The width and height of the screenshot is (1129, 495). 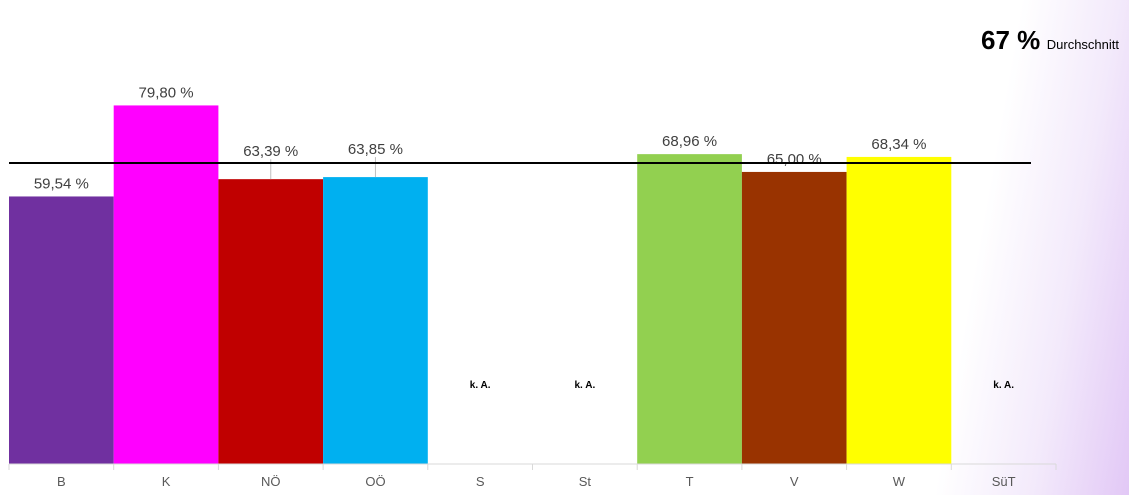 What do you see at coordinates (794, 317) in the screenshot?
I see `bar-V` at bounding box center [794, 317].